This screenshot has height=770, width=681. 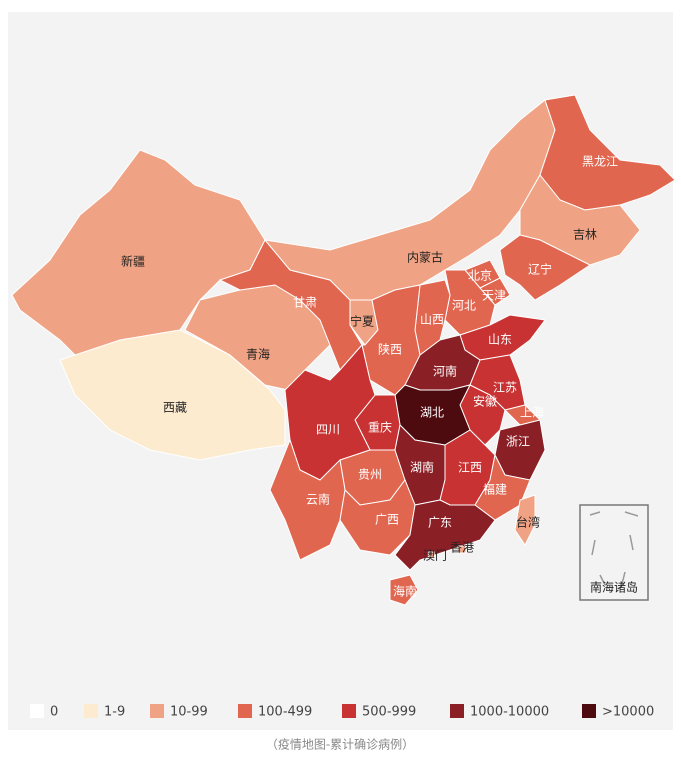 I want to click on province-label: 海南, so click(x=405, y=591).